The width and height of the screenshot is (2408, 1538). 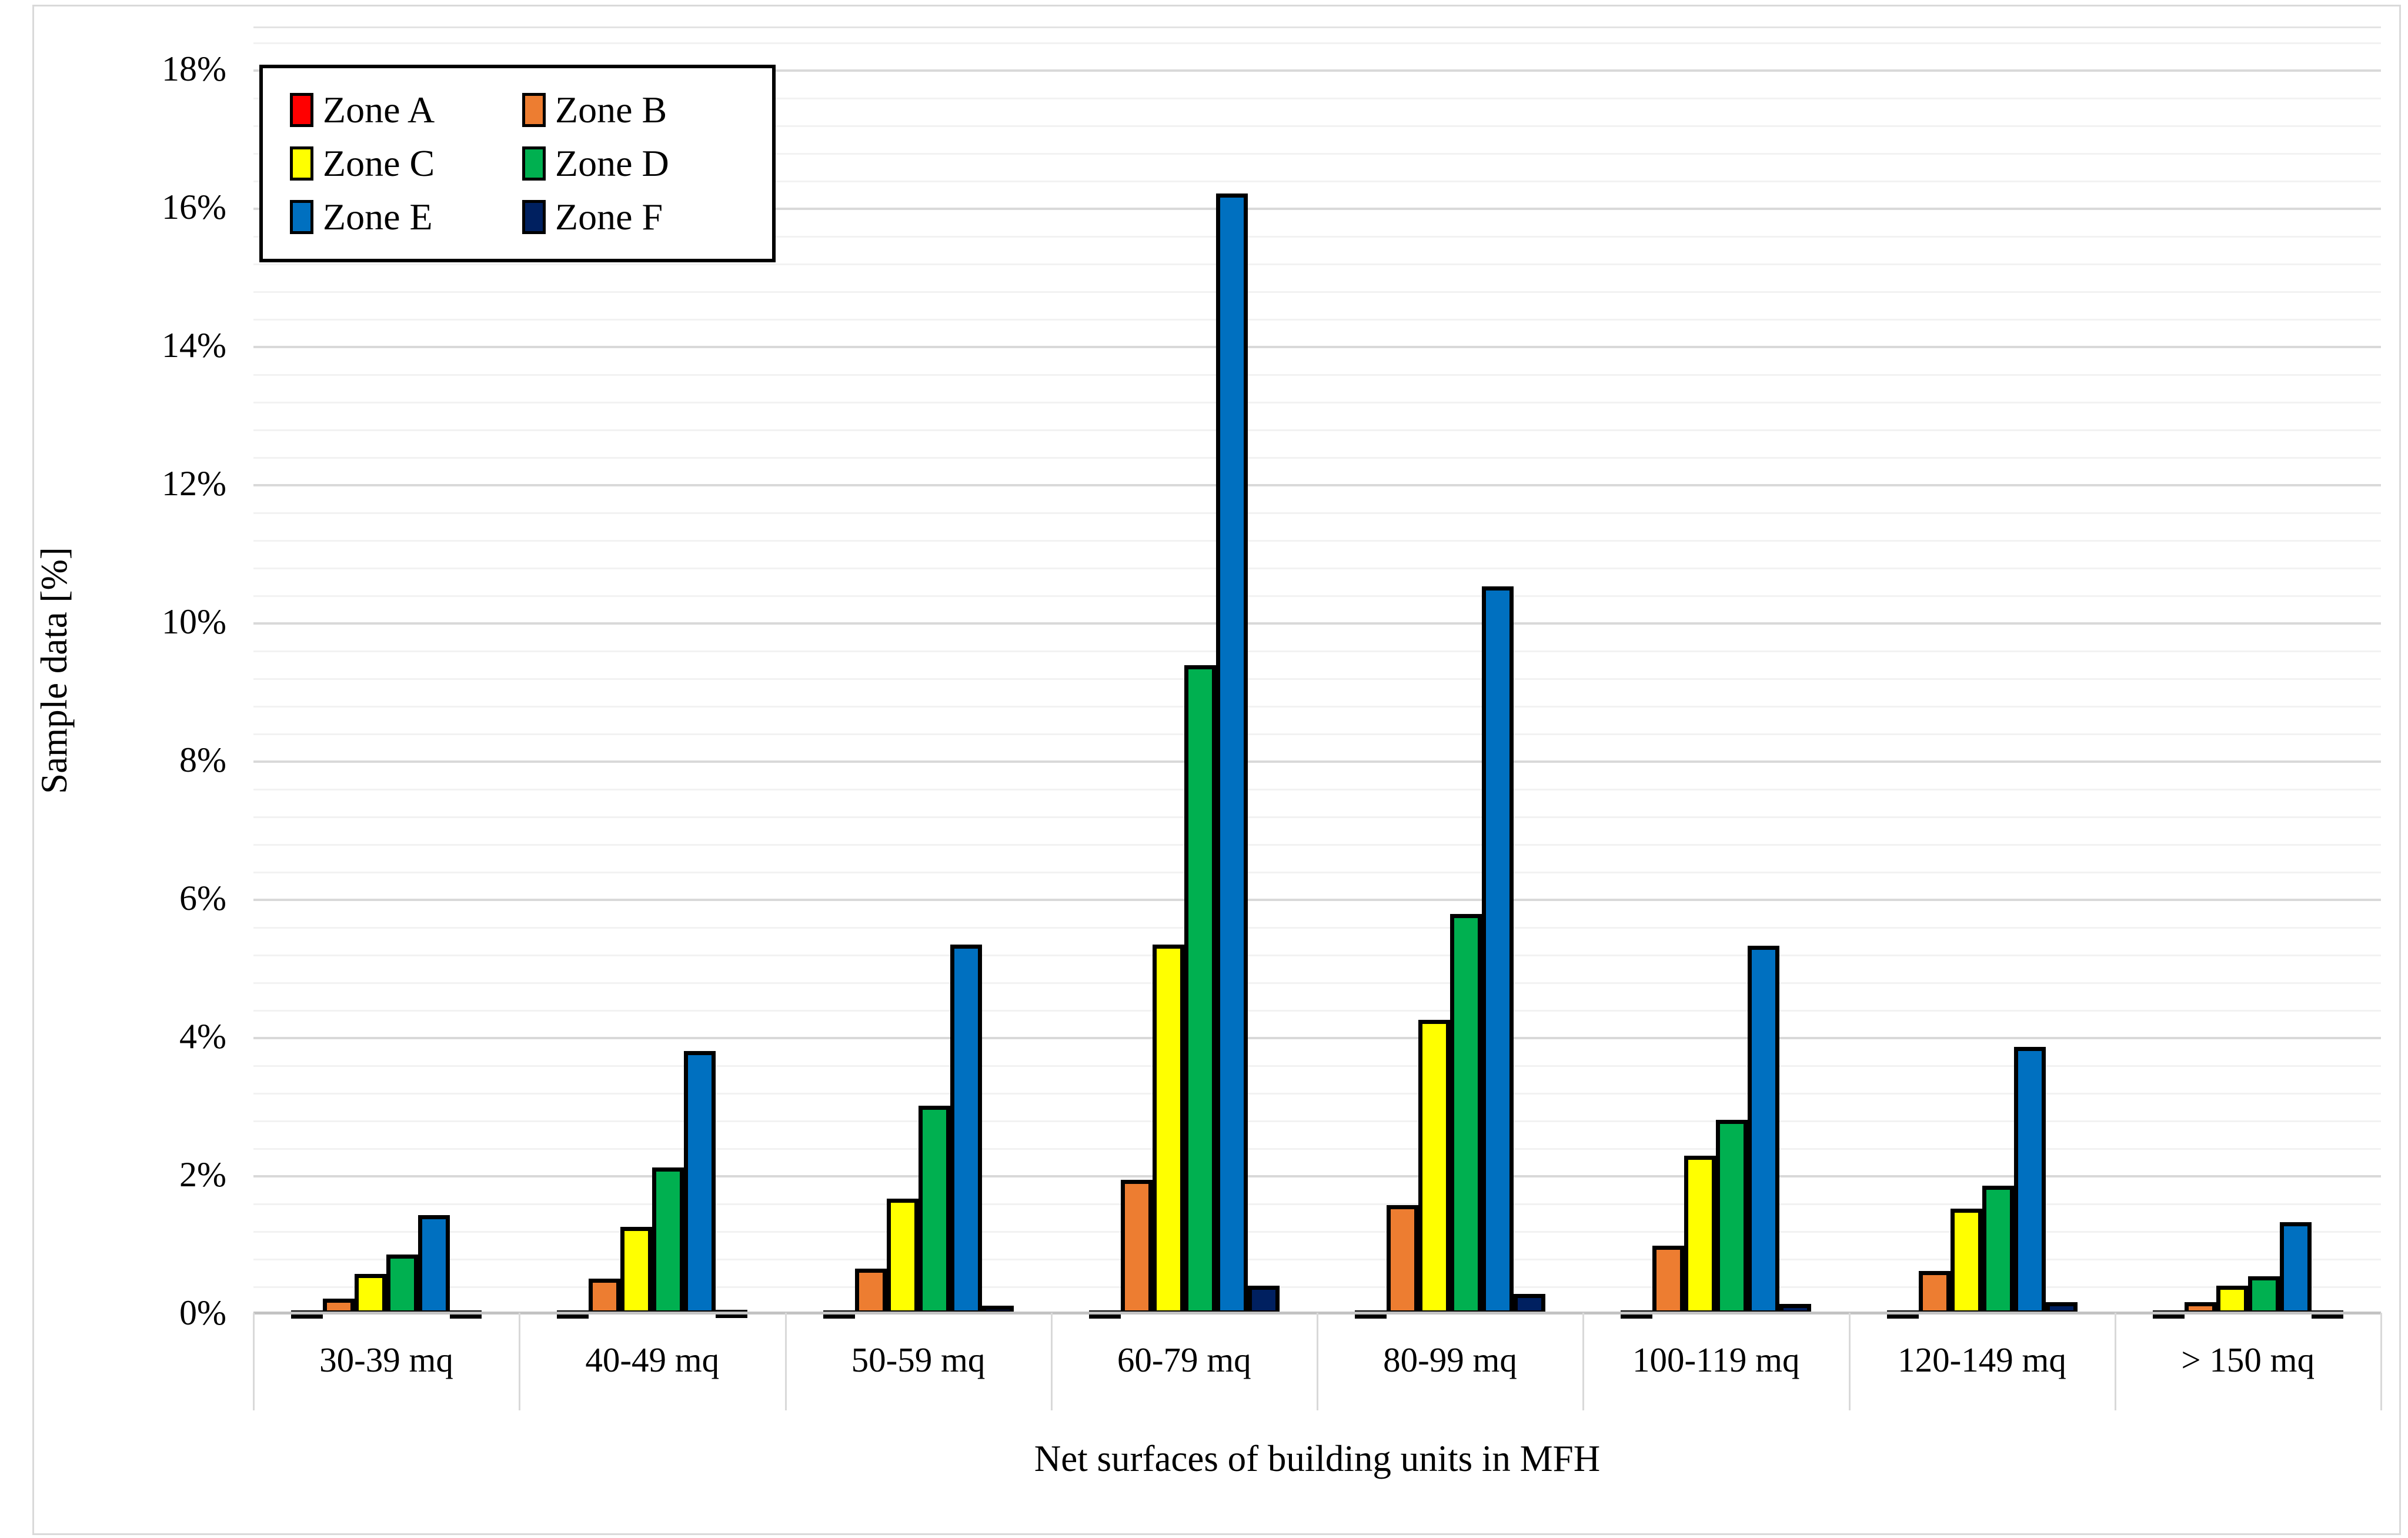 I want to click on x-category-label: 50-59 mq, so click(x=918, y=1359).